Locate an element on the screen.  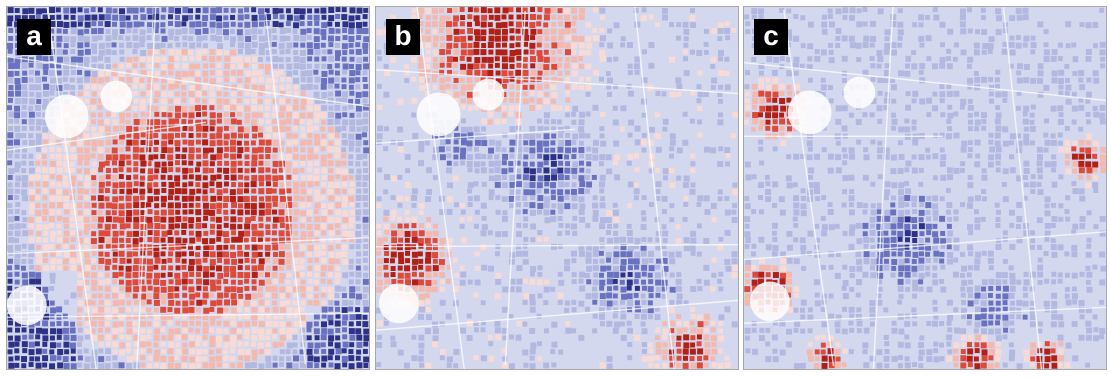
panel-label-c: c is located at coordinates (771, 37).